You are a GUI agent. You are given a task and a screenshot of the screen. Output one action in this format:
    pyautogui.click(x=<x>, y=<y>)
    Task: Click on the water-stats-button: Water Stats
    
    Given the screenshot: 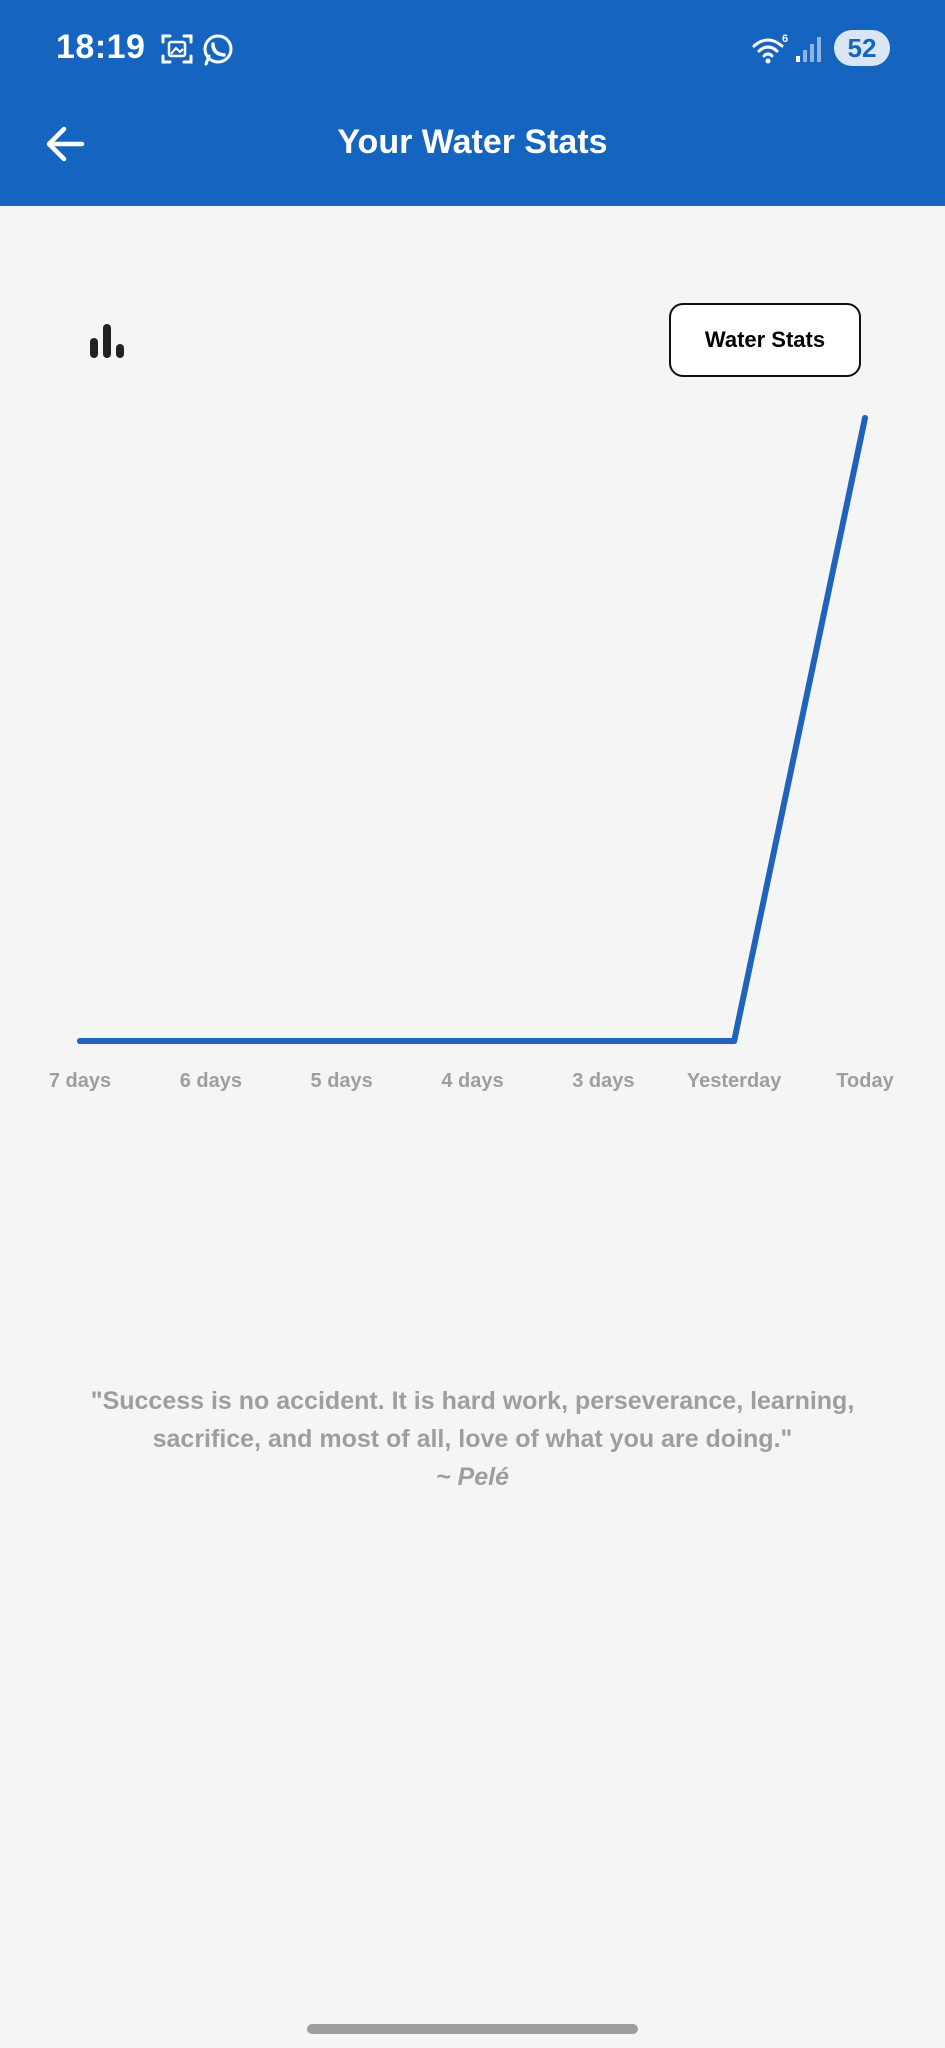 What is the action you would take?
    pyautogui.click(x=765, y=340)
    